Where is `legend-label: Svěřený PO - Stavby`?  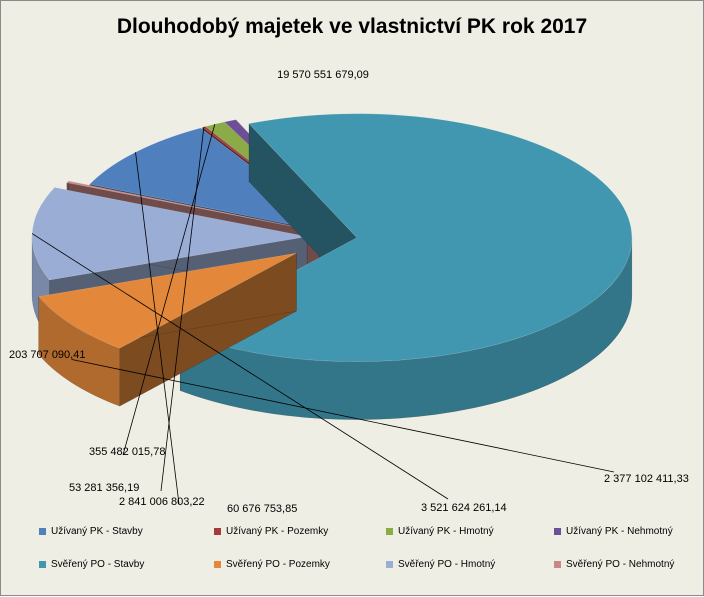
legend-label: Svěřený PO - Stavby is located at coordinates (98, 564).